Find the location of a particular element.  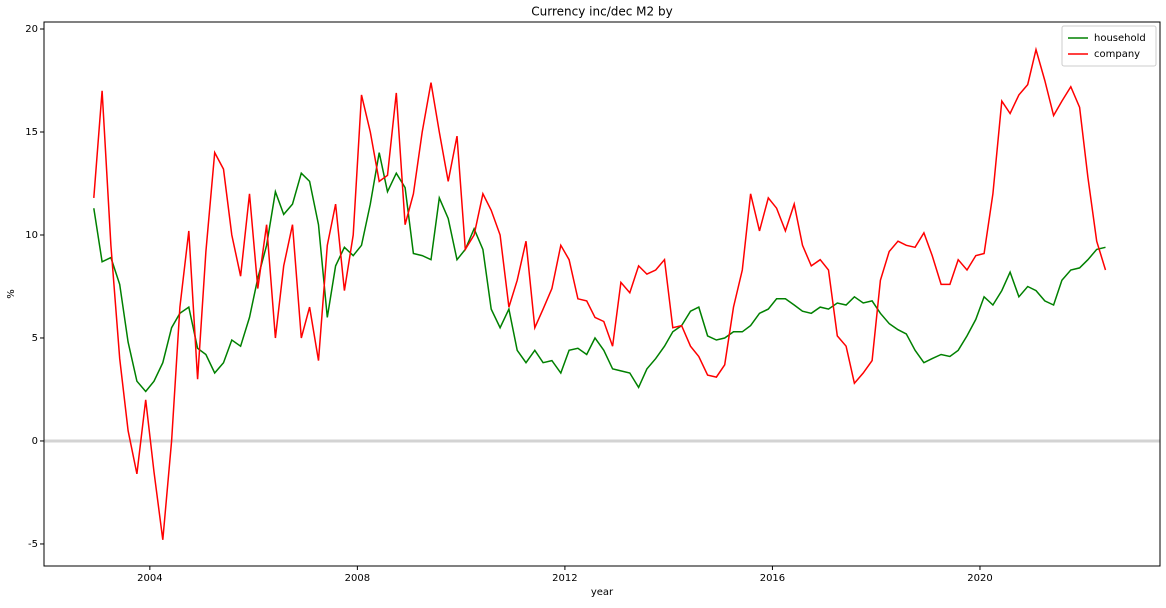

legend: household company is located at coordinates (1109, 46).